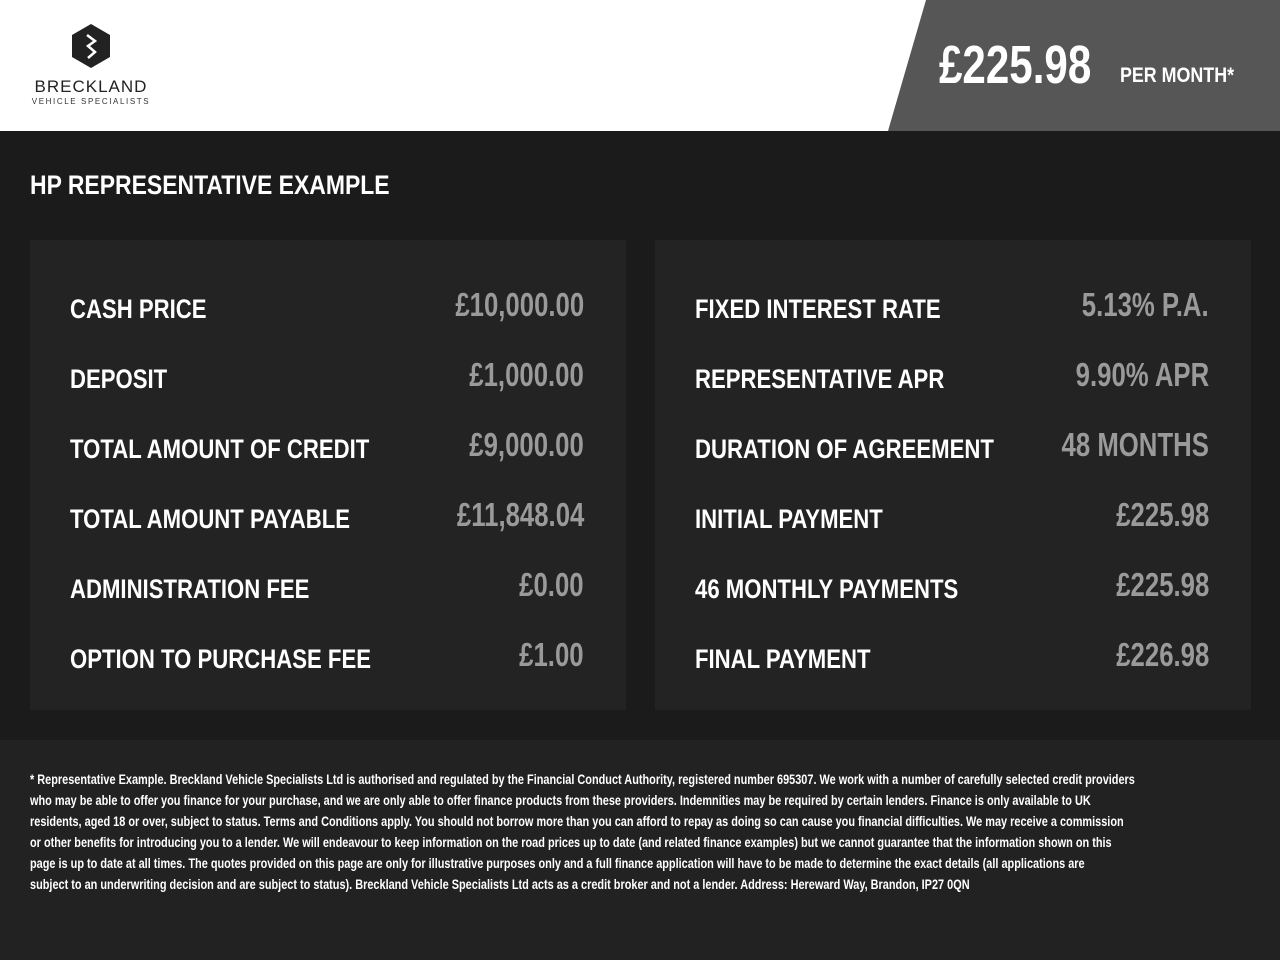 The height and width of the screenshot is (960, 1280). I want to click on row-value: £10,000.00, so click(519, 304).